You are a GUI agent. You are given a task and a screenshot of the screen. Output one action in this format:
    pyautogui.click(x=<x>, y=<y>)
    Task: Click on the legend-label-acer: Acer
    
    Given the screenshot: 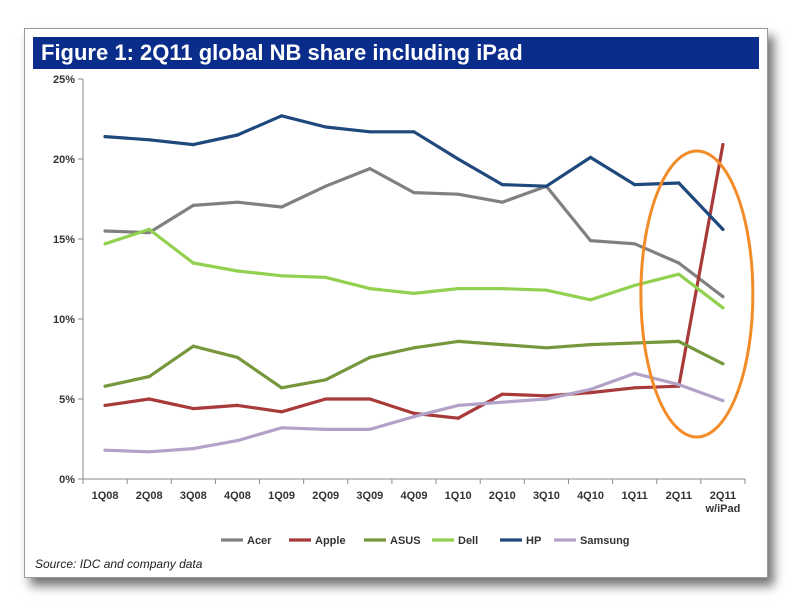 What is the action you would take?
    pyautogui.click(x=259, y=541)
    